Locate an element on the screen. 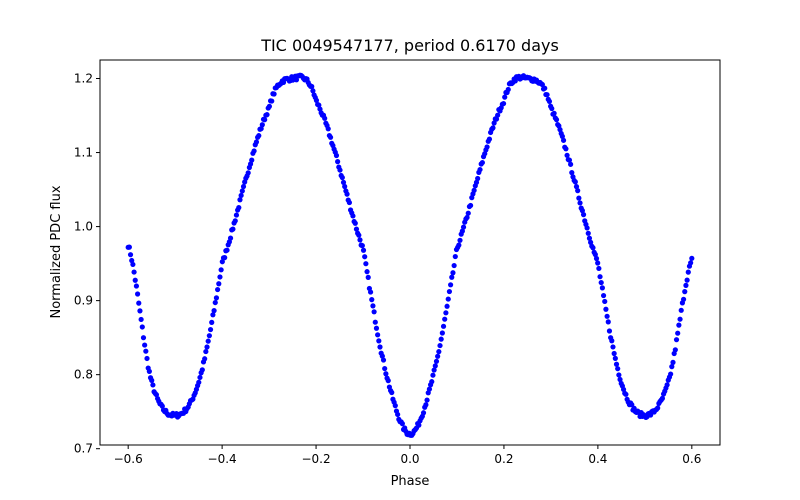 The width and height of the screenshot is (800, 500). y-tick-label: 0.7 is located at coordinates (83, 449).